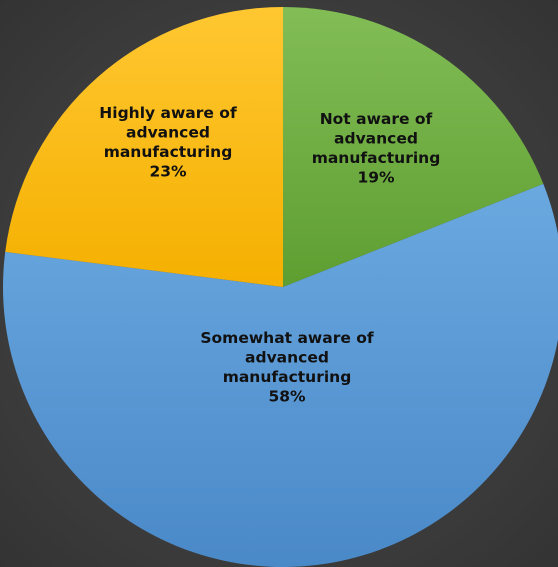 The image size is (558, 567). What do you see at coordinates (287, 338) in the screenshot?
I see `pie-slice-label-line: Somewhat aware of` at bounding box center [287, 338].